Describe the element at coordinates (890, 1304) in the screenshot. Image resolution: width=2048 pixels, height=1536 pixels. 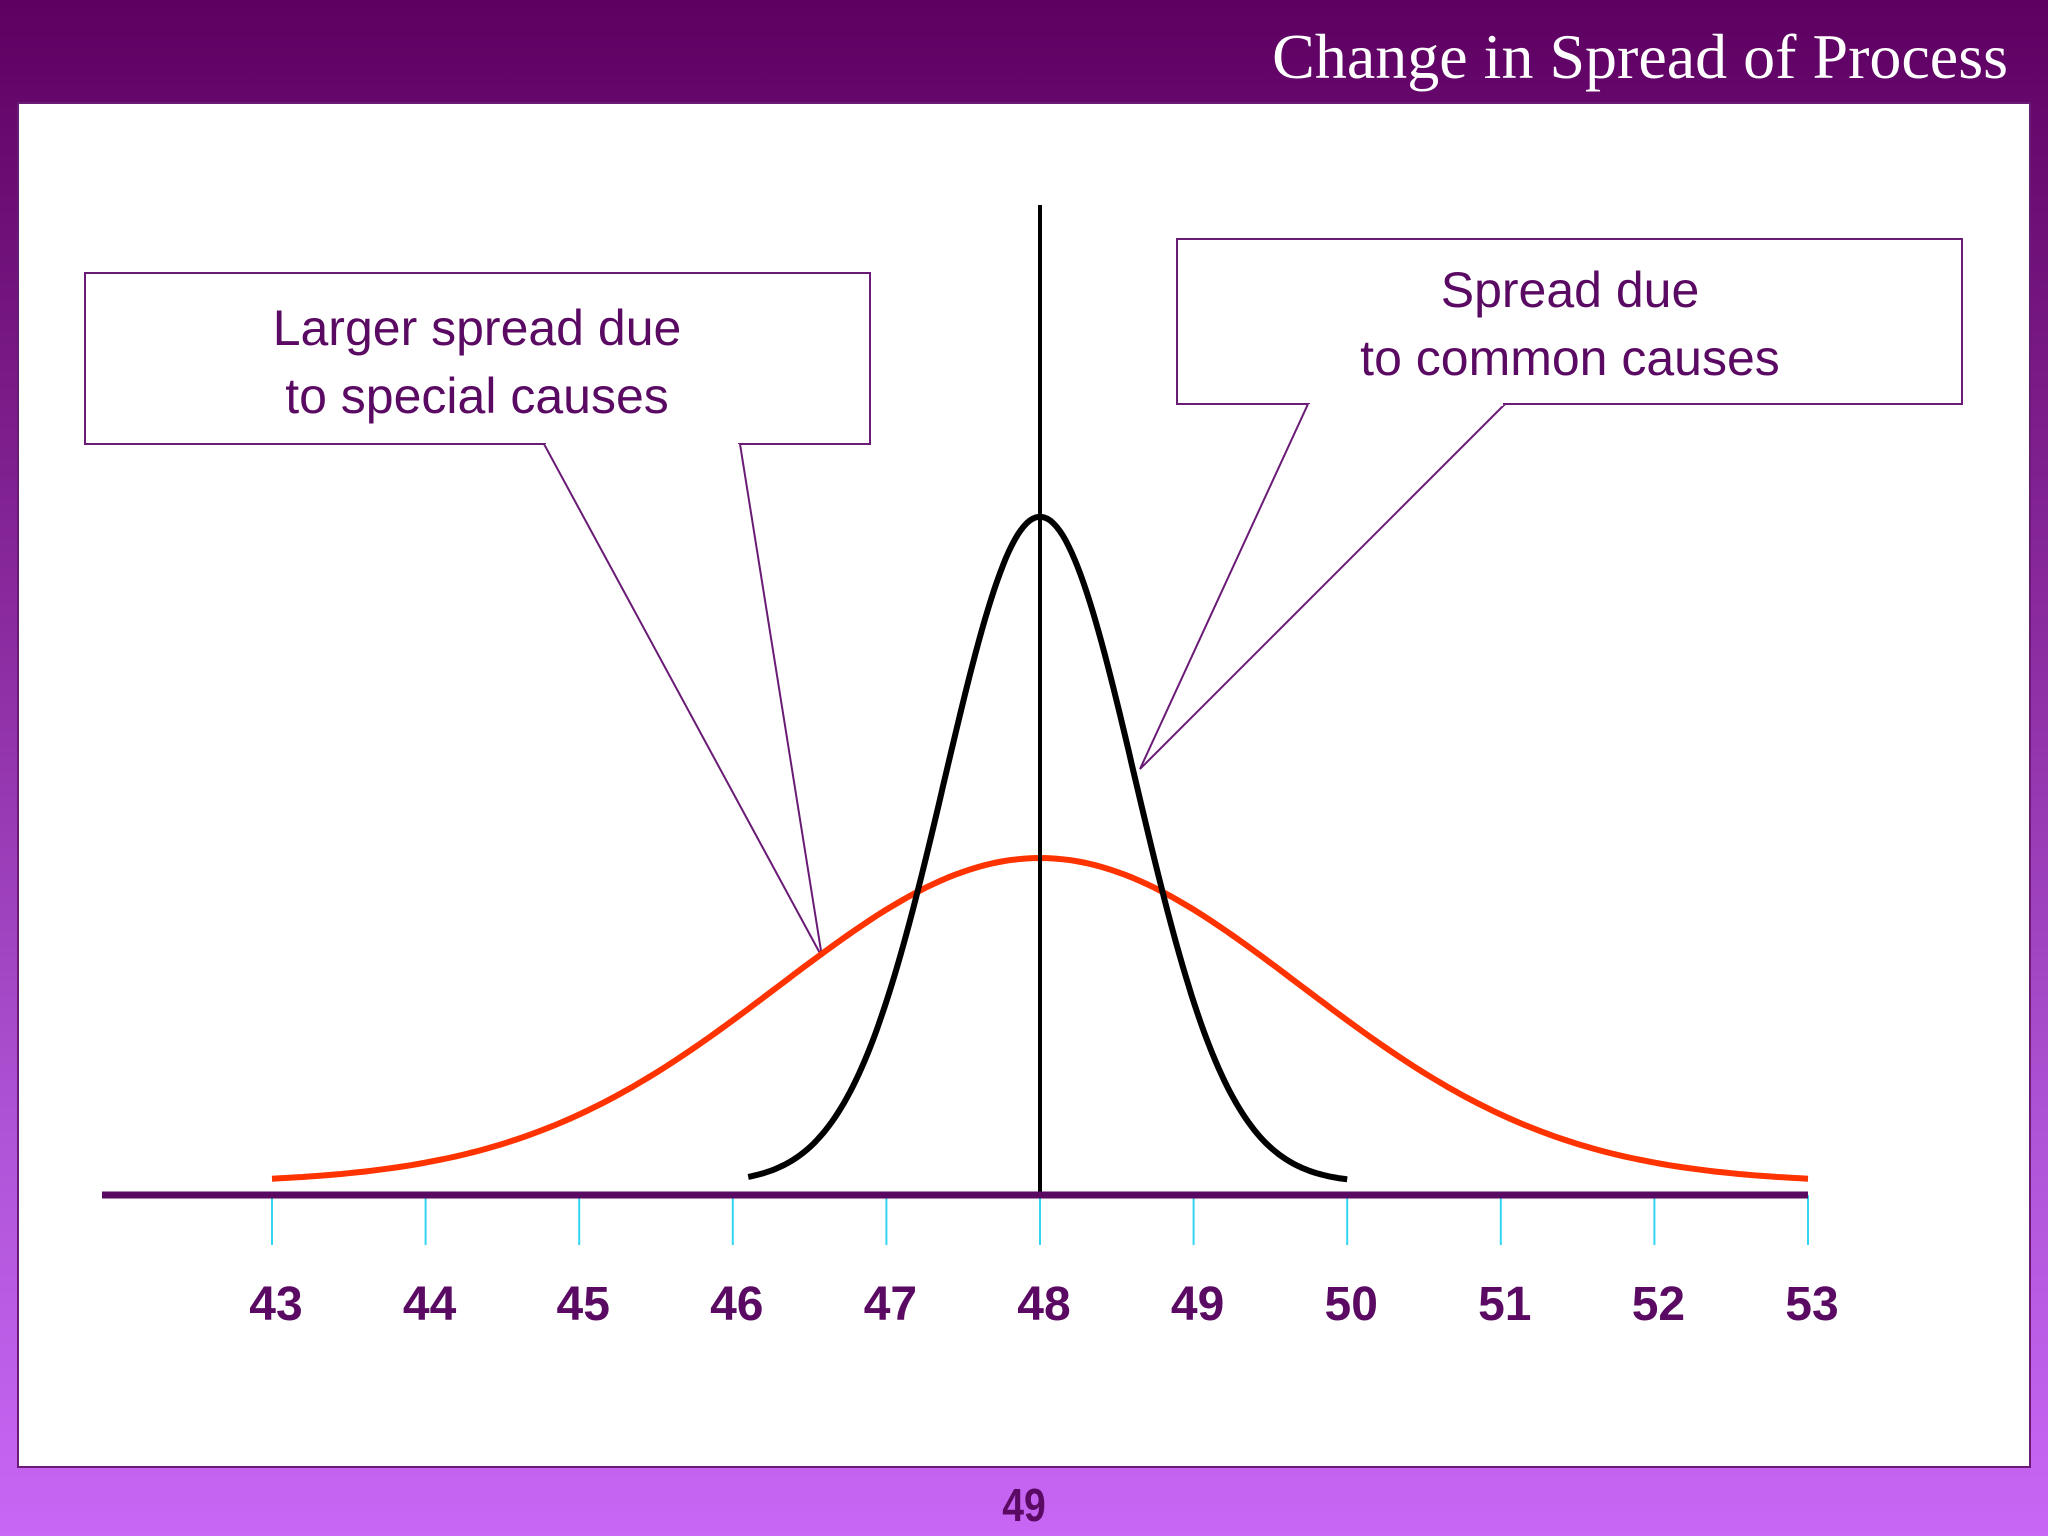
I see `x-tick-label: 47` at that location.